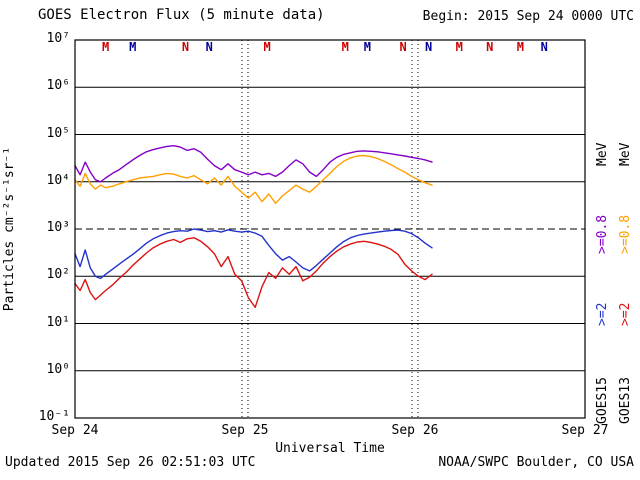 The height and width of the screenshot is (480, 640). What do you see at coordinates (75, 430) in the screenshot?
I see `x-tick-label: Sep 24` at bounding box center [75, 430].